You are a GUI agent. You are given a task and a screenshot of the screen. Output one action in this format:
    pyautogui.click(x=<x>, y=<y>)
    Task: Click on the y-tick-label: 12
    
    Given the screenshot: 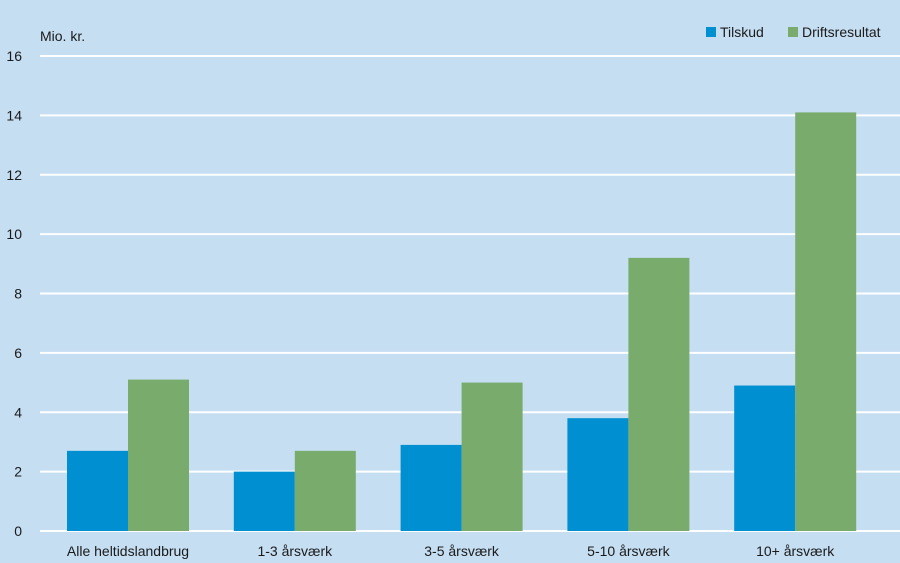 What is the action you would take?
    pyautogui.click(x=14, y=175)
    